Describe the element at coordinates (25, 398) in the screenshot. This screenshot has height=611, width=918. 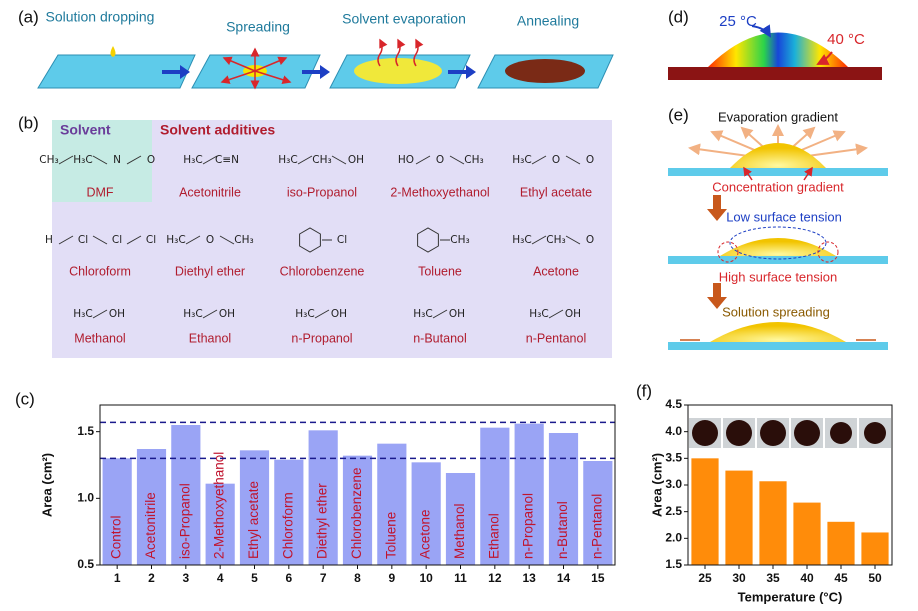
I see `panel-label: (c)` at that location.